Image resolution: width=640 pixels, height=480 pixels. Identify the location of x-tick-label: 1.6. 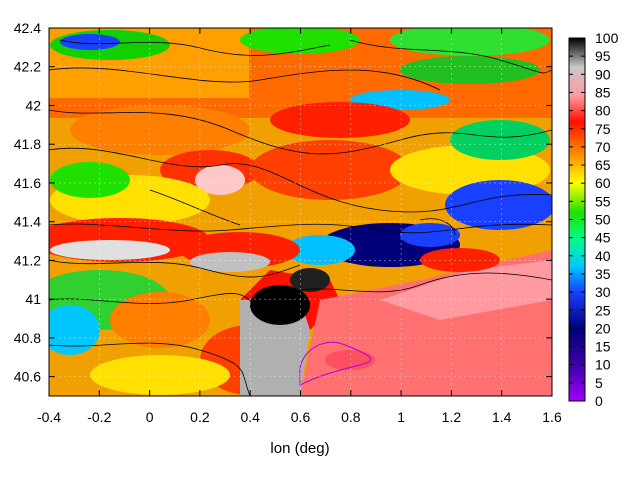
(552, 417).